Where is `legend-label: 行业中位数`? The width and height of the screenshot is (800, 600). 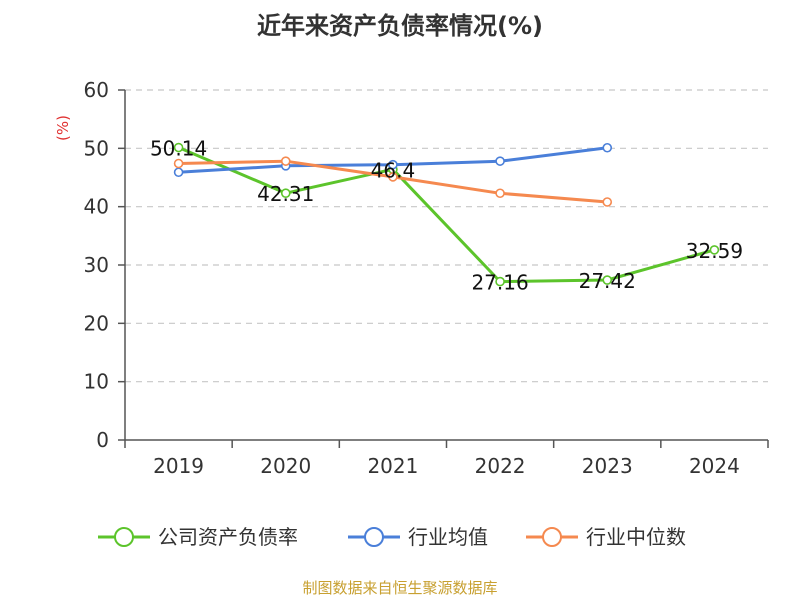
legend-label: 行业中位数 is located at coordinates (636, 537).